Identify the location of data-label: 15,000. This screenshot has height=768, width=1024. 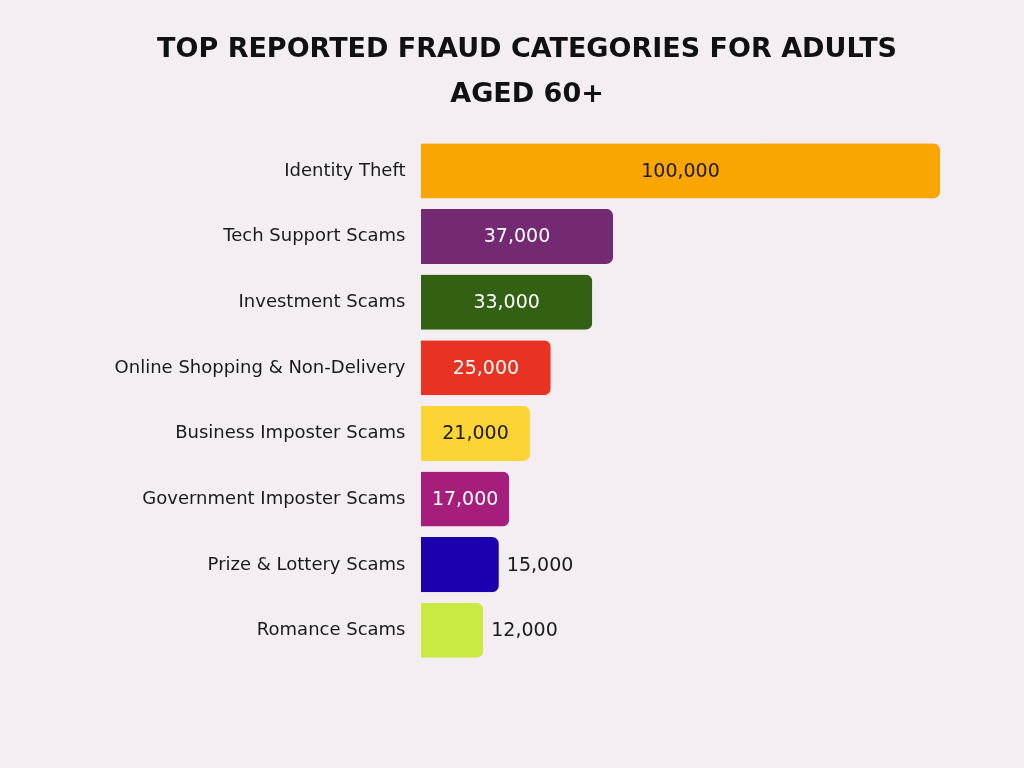
(540, 563).